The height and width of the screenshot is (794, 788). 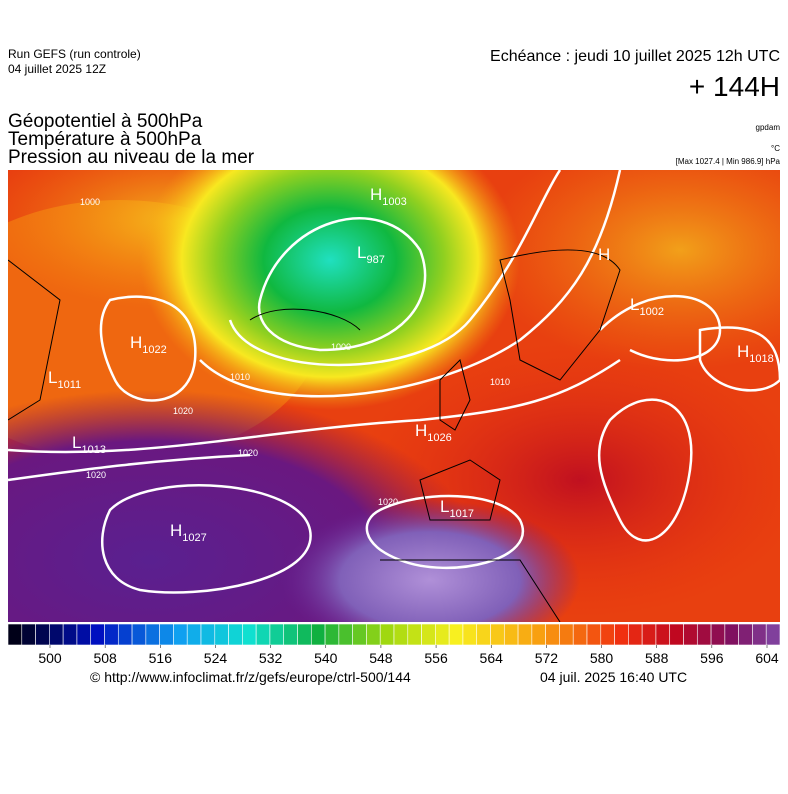 What do you see at coordinates (341, 347) in the screenshot?
I see `isobar-label: 1000` at bounding box center [341, 347].